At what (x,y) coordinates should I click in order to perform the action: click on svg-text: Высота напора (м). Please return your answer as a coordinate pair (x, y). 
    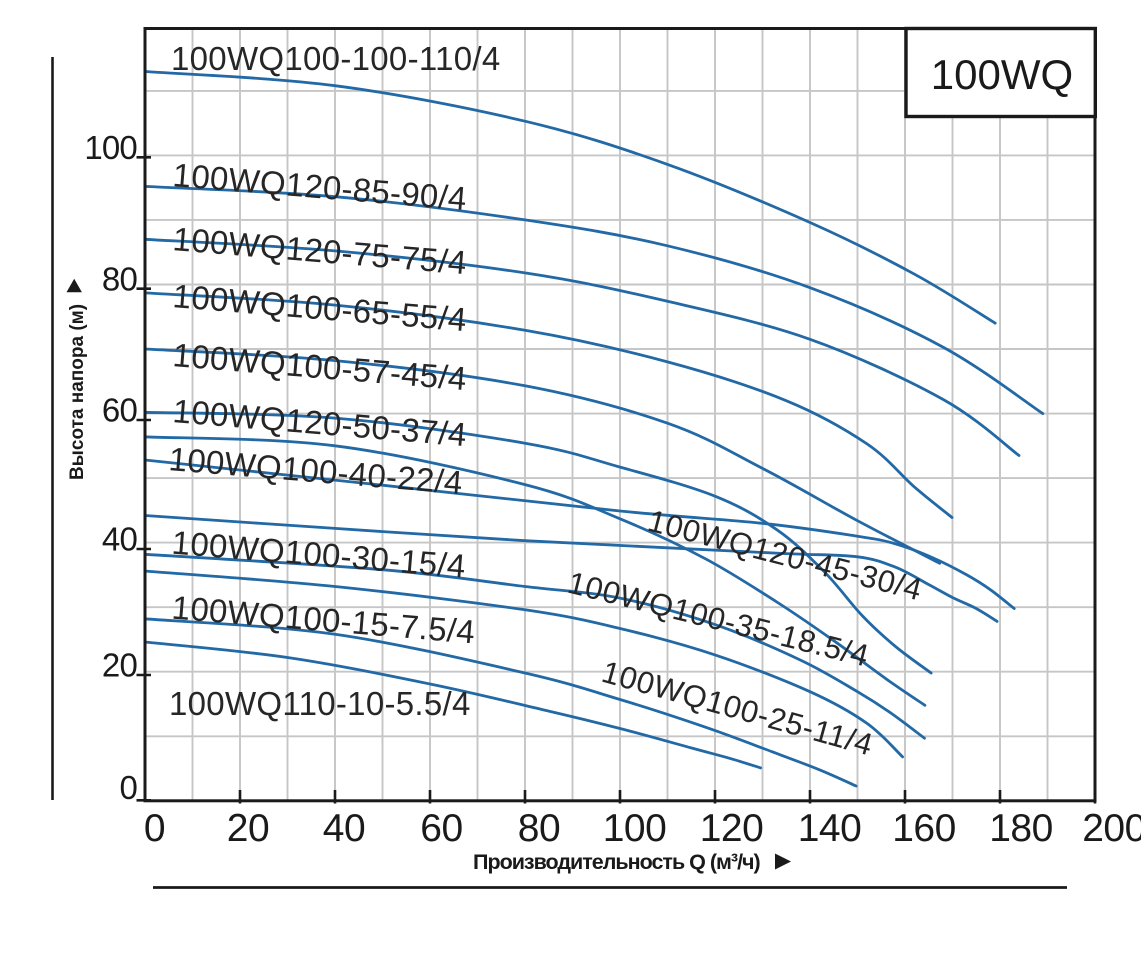
    Looking at the image, I should click on (77, 392).